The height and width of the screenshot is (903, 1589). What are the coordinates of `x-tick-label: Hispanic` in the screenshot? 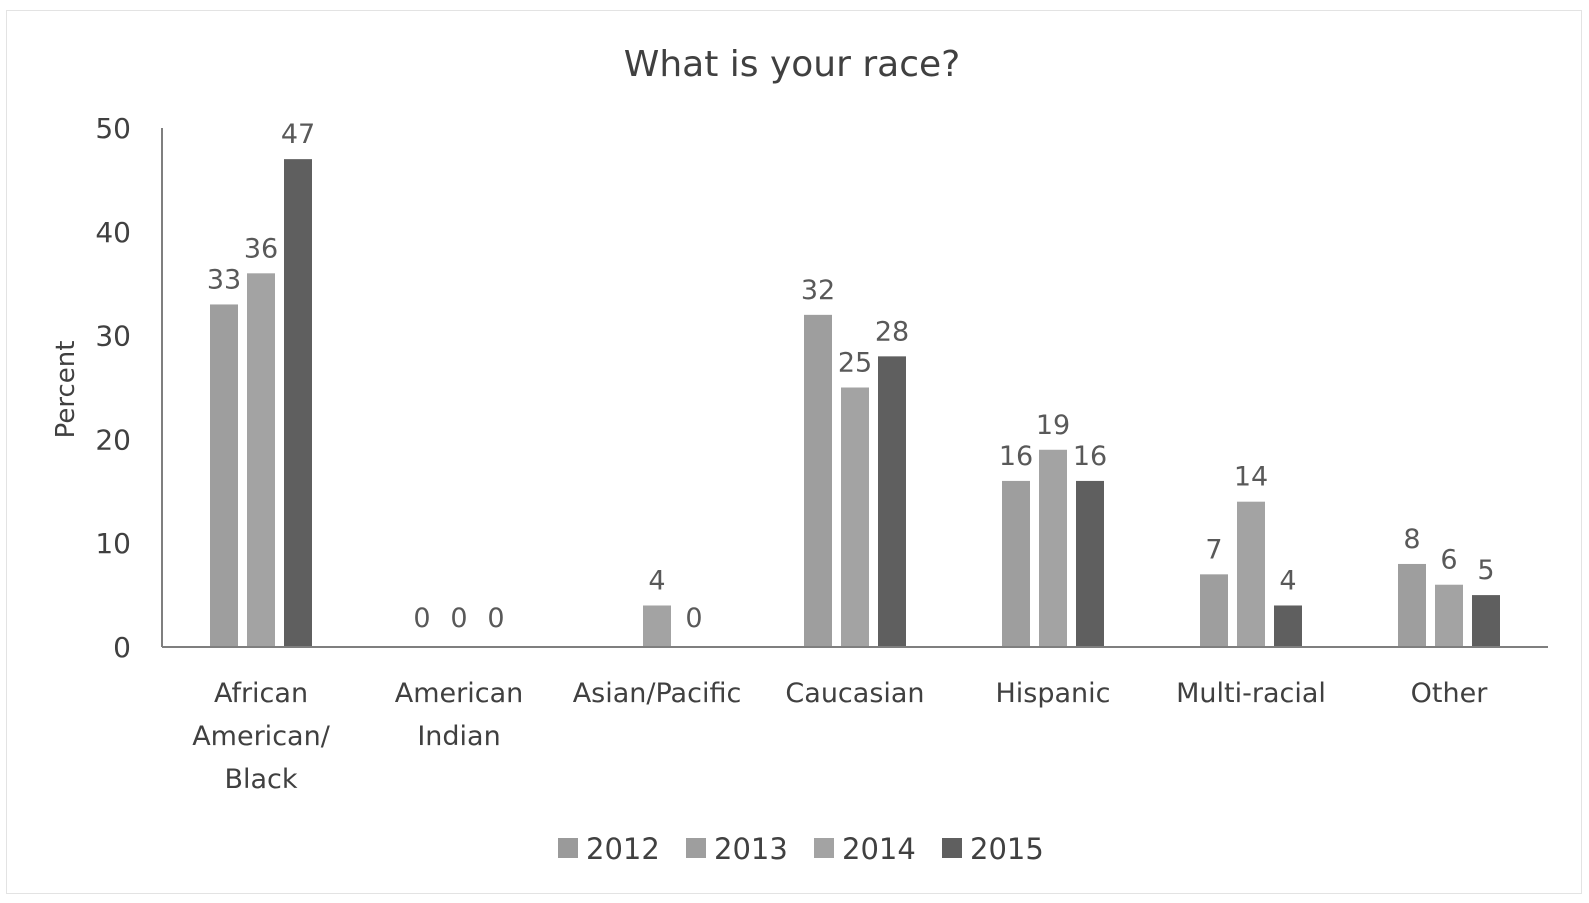 It's located at (1052, 693).